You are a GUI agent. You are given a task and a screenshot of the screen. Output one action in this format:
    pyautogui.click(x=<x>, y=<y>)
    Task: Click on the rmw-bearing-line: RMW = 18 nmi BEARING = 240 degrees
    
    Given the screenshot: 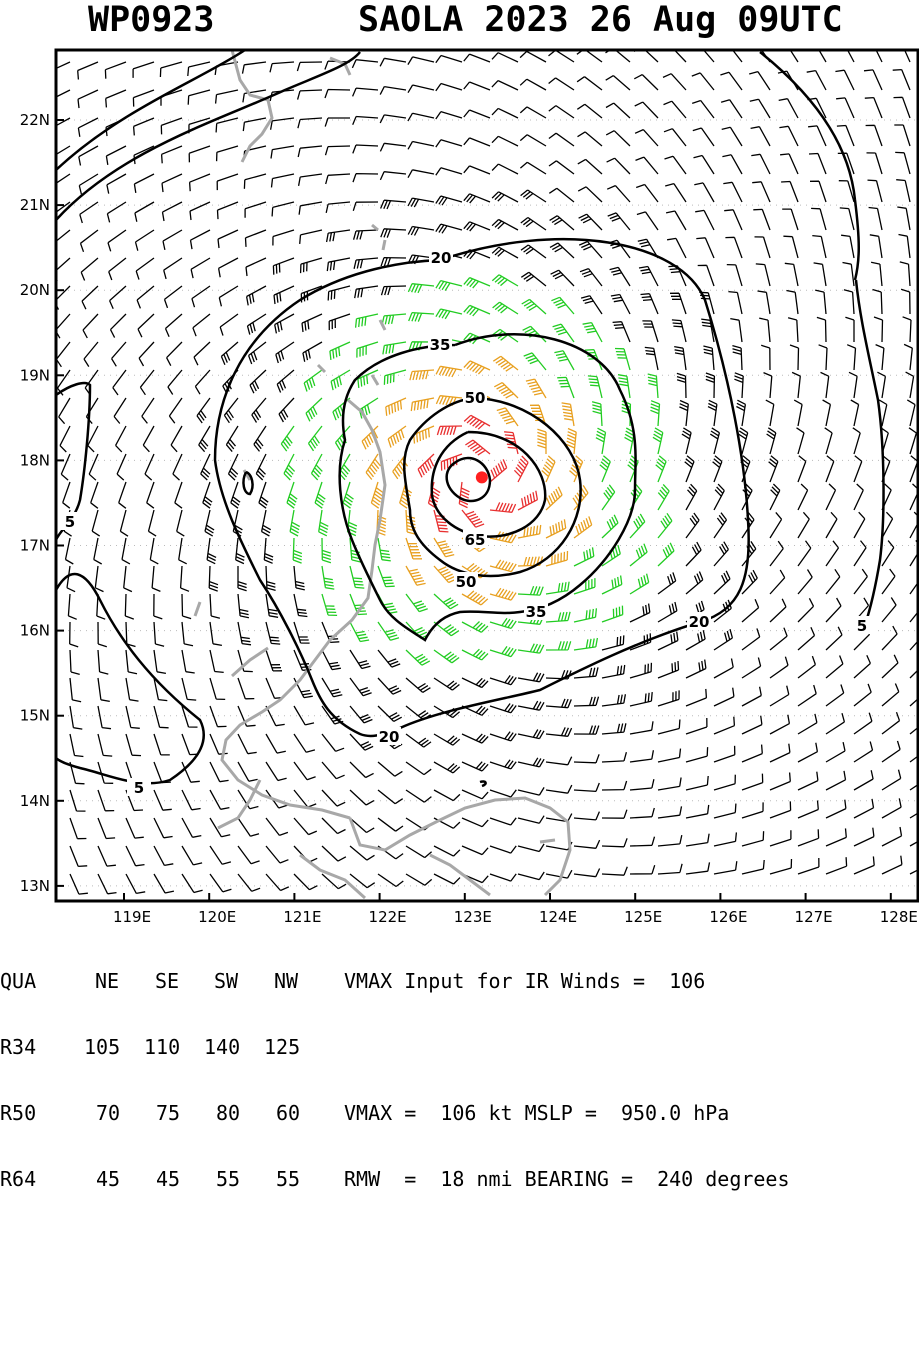 What is the action you would take?
    pyautogui.click(x=567, y=1179)
    